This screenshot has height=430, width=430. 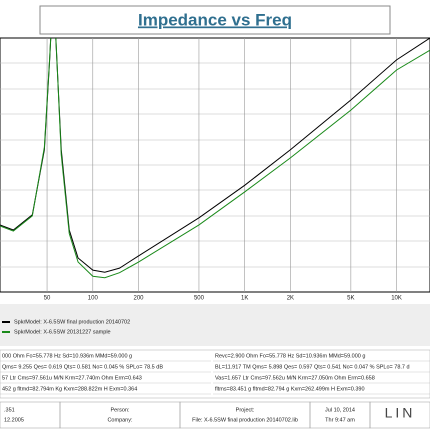 What do you see at coordinates (14, 420) in the screenshot?
I see `date-left: 12.2005` at bounding box center [14, 420].